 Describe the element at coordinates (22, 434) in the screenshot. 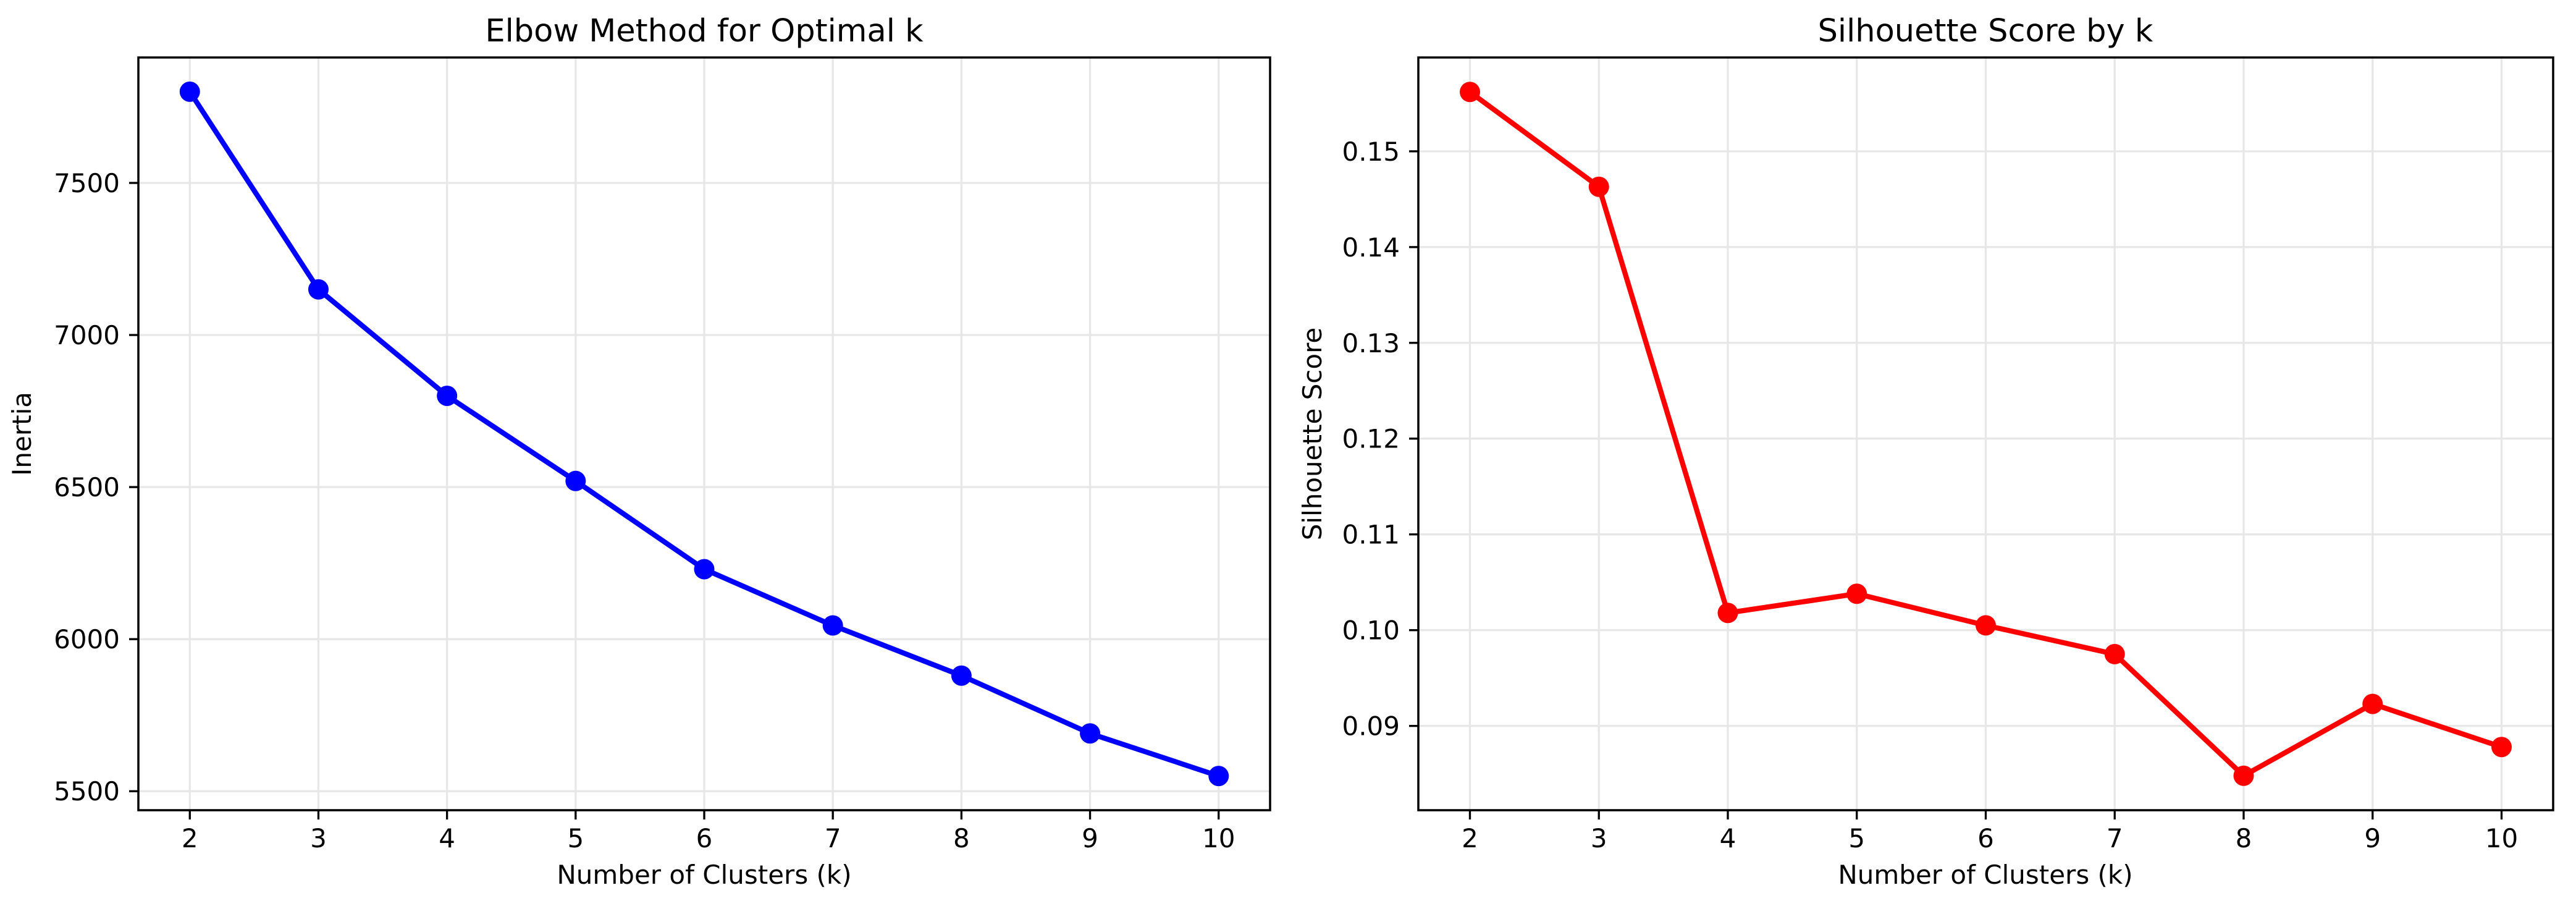

I see `y-axis-label: Inertia` at that location.